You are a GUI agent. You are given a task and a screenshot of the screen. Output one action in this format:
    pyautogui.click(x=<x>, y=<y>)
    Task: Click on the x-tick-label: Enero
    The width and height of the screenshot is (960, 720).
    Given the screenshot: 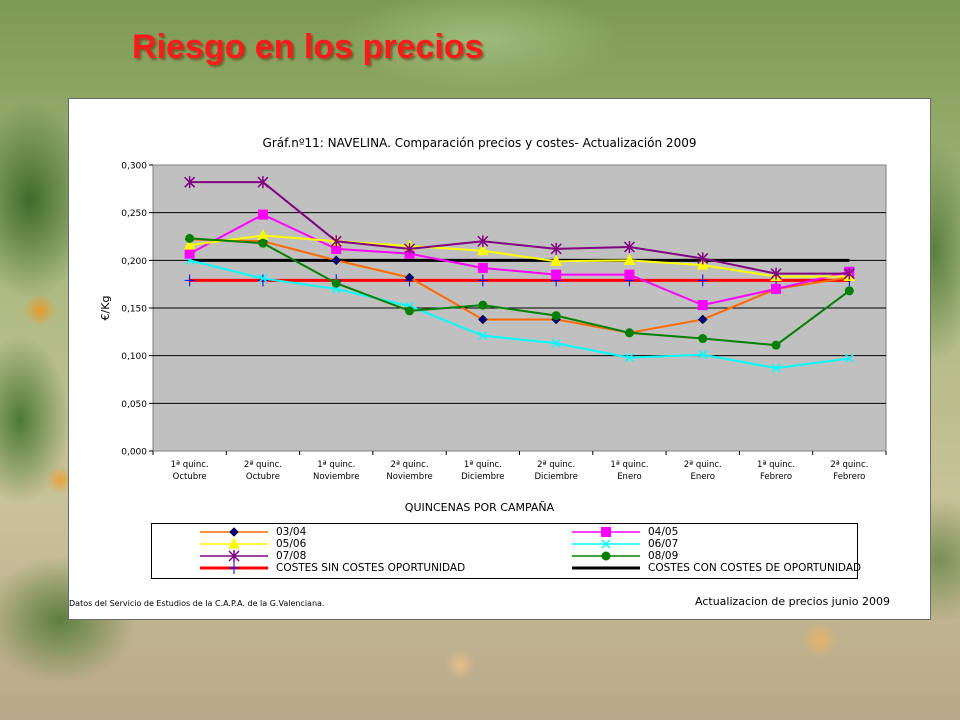 What is the action you would take?
    pyautogui.click(x=629, y=477)
    